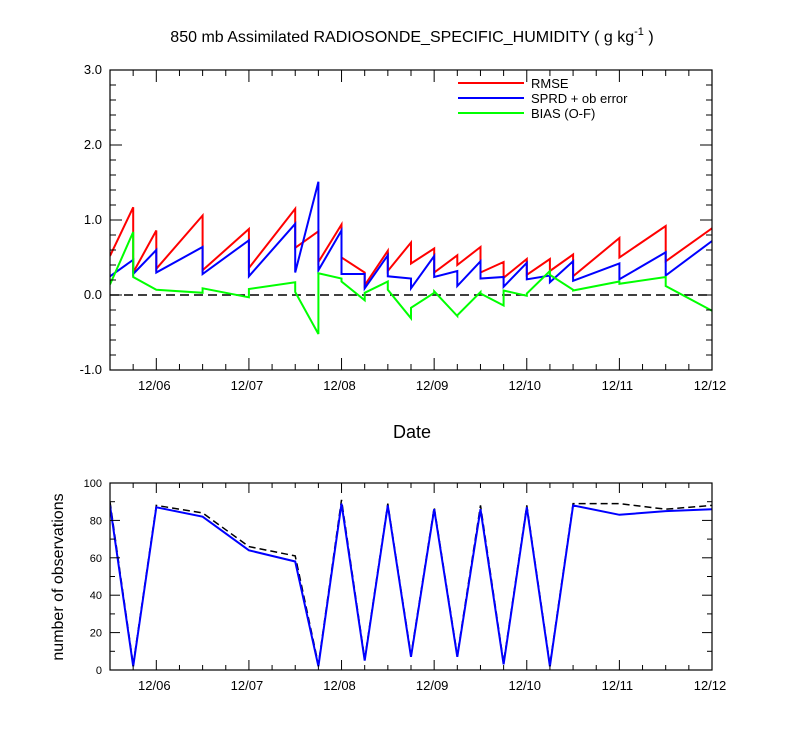  Describe the element at coordinates (96, 634) in the screenshot. I see `y-tick-label: 20` at that location.